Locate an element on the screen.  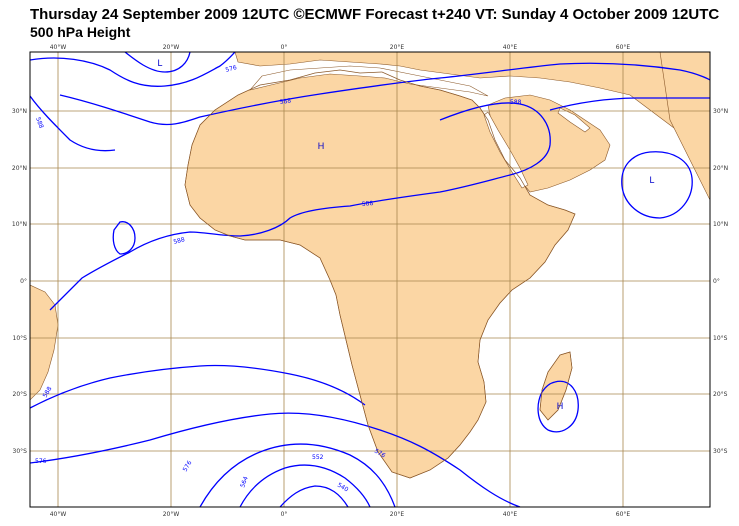
contour-576-north is located at coordinates (133, 69).